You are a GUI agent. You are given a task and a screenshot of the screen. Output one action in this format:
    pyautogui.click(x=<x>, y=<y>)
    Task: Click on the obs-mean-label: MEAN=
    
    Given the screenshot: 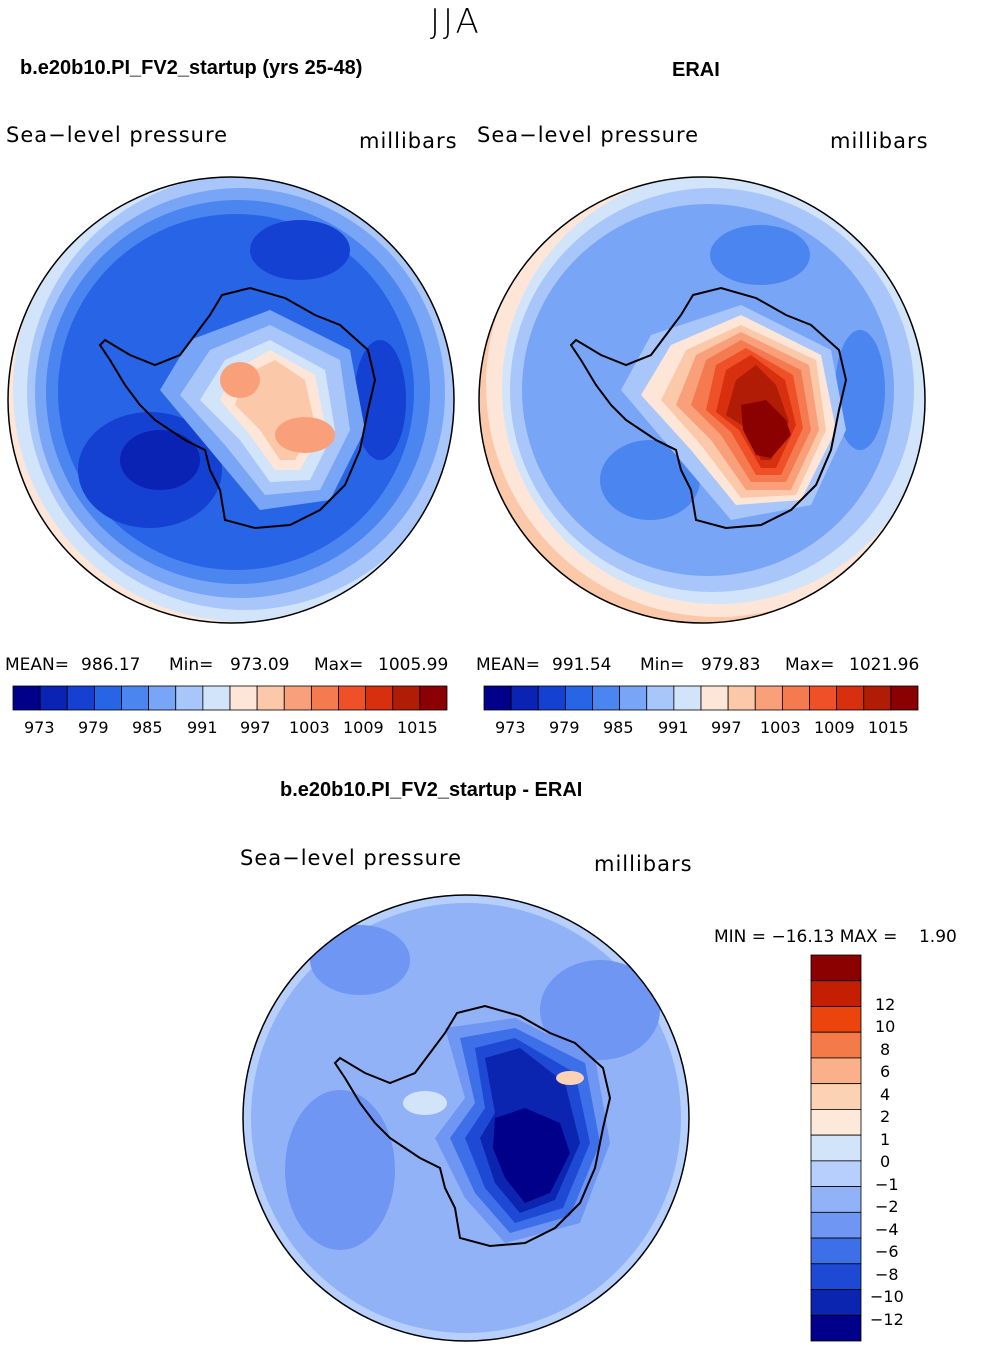 What is the action you would take?
    pyautogui.click(x=508, y=665)
    